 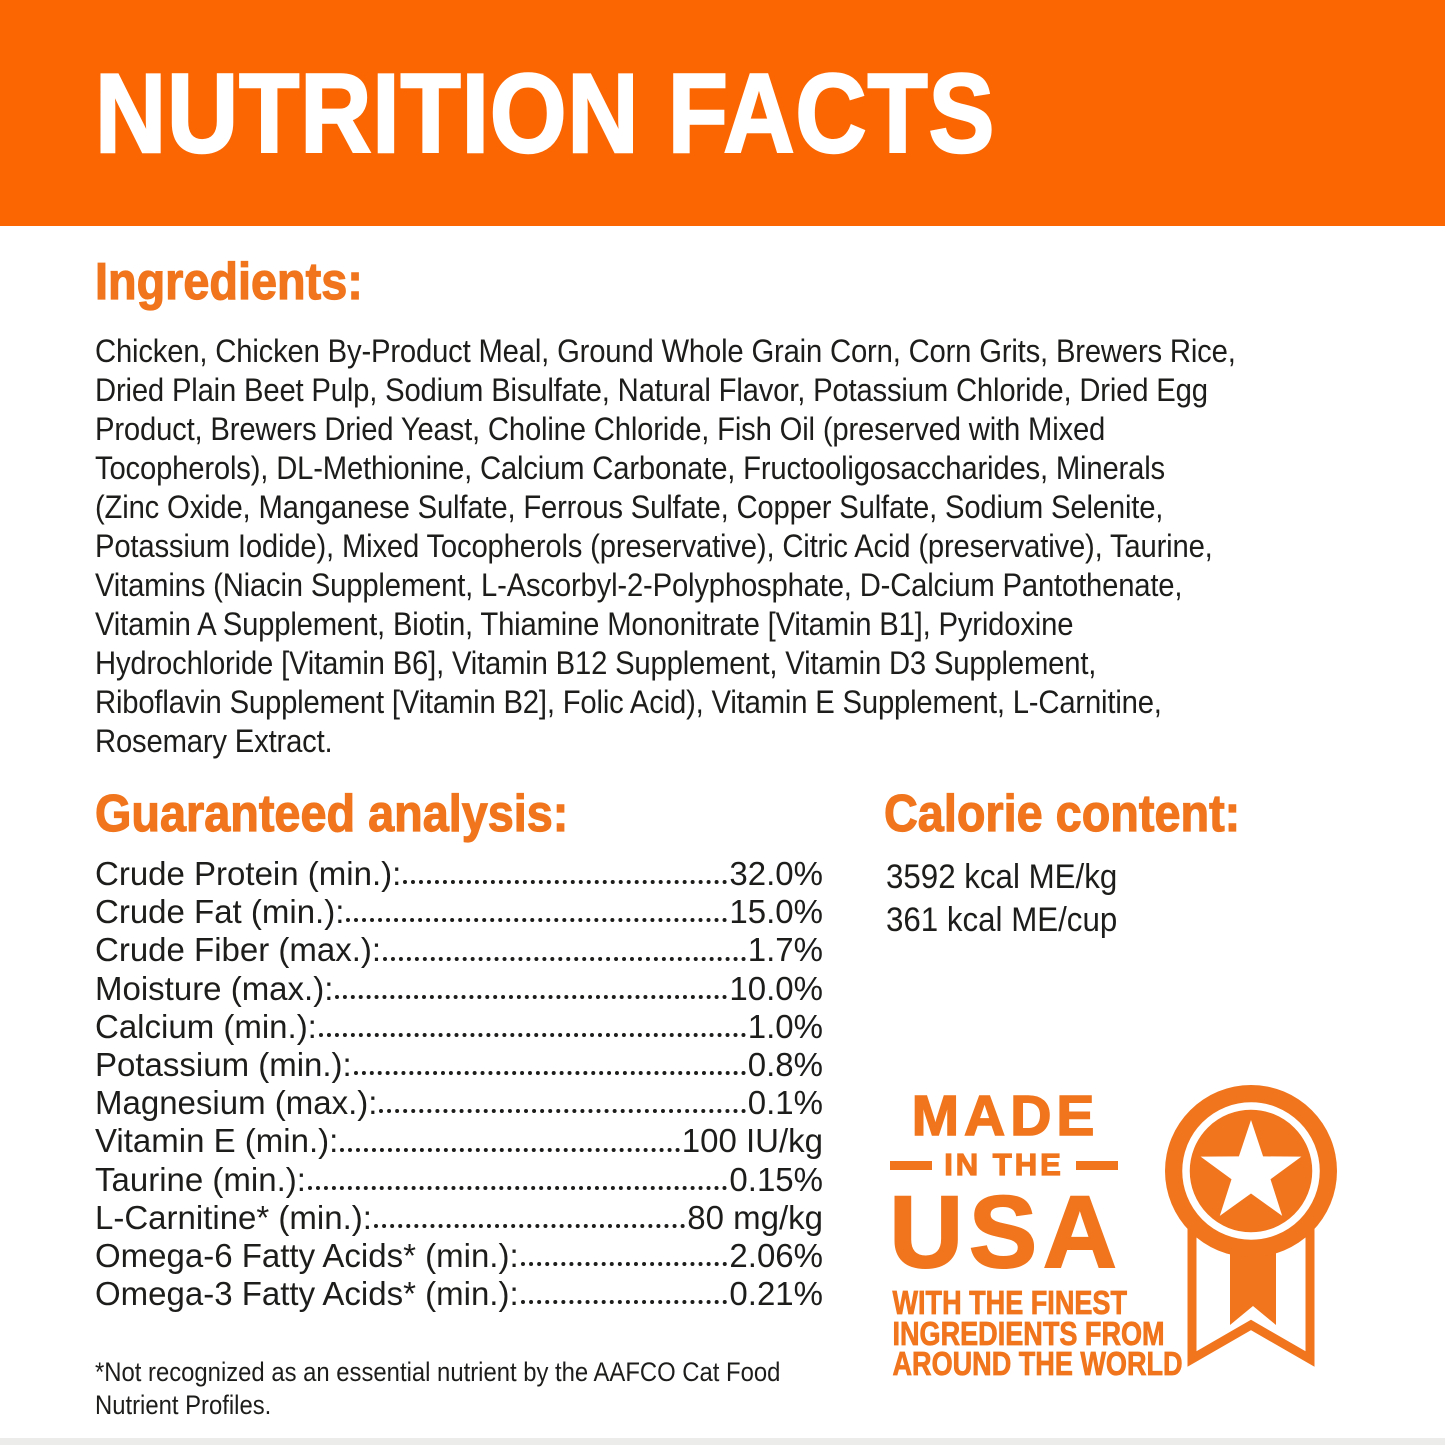 I want to click on analysis-value: 32.0%, so click(x=776, y=873).